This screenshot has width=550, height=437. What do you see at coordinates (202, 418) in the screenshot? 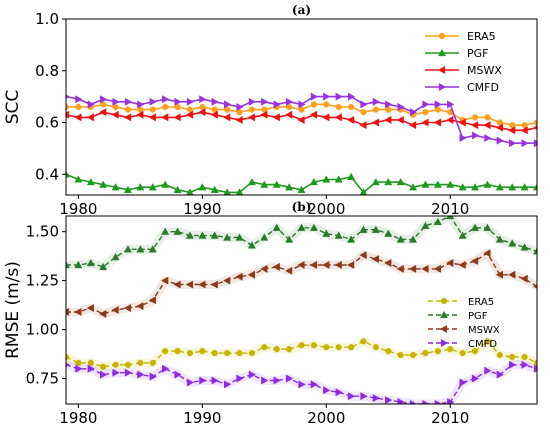
I see `x-tick-label: 1990` at bounding box center [202, 418].